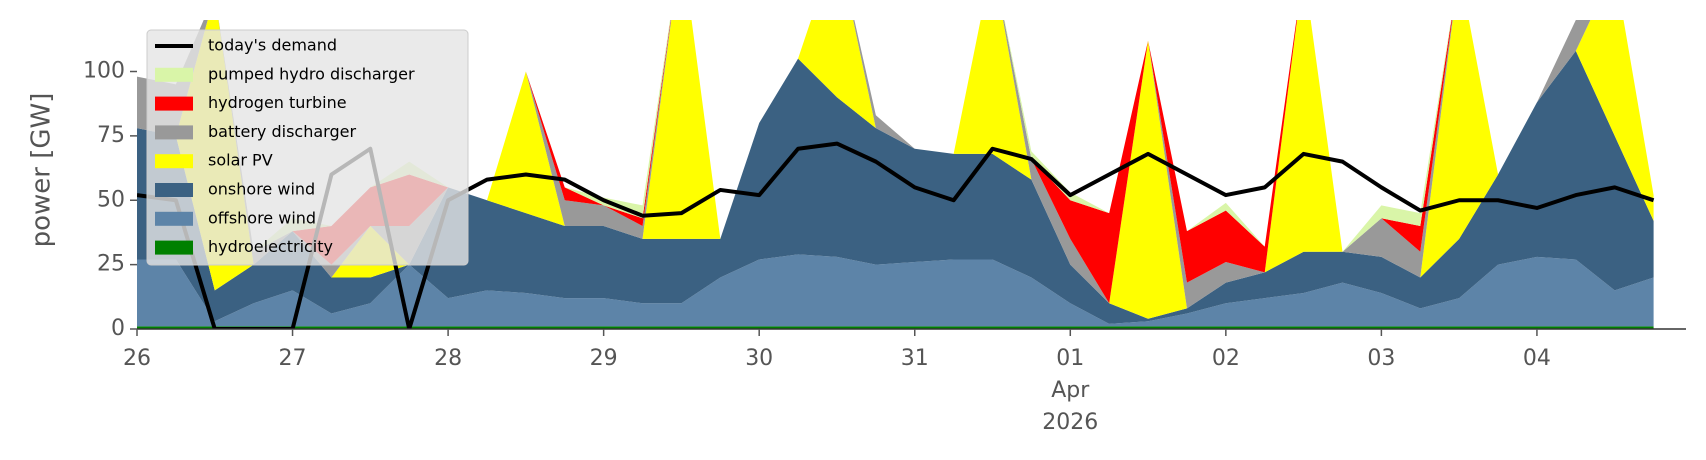 This screenshot has width=1706, height=460. Describe the element at coordinates (261, 189) in the screenshot. I see `legend-label: onshore wind` at that location.